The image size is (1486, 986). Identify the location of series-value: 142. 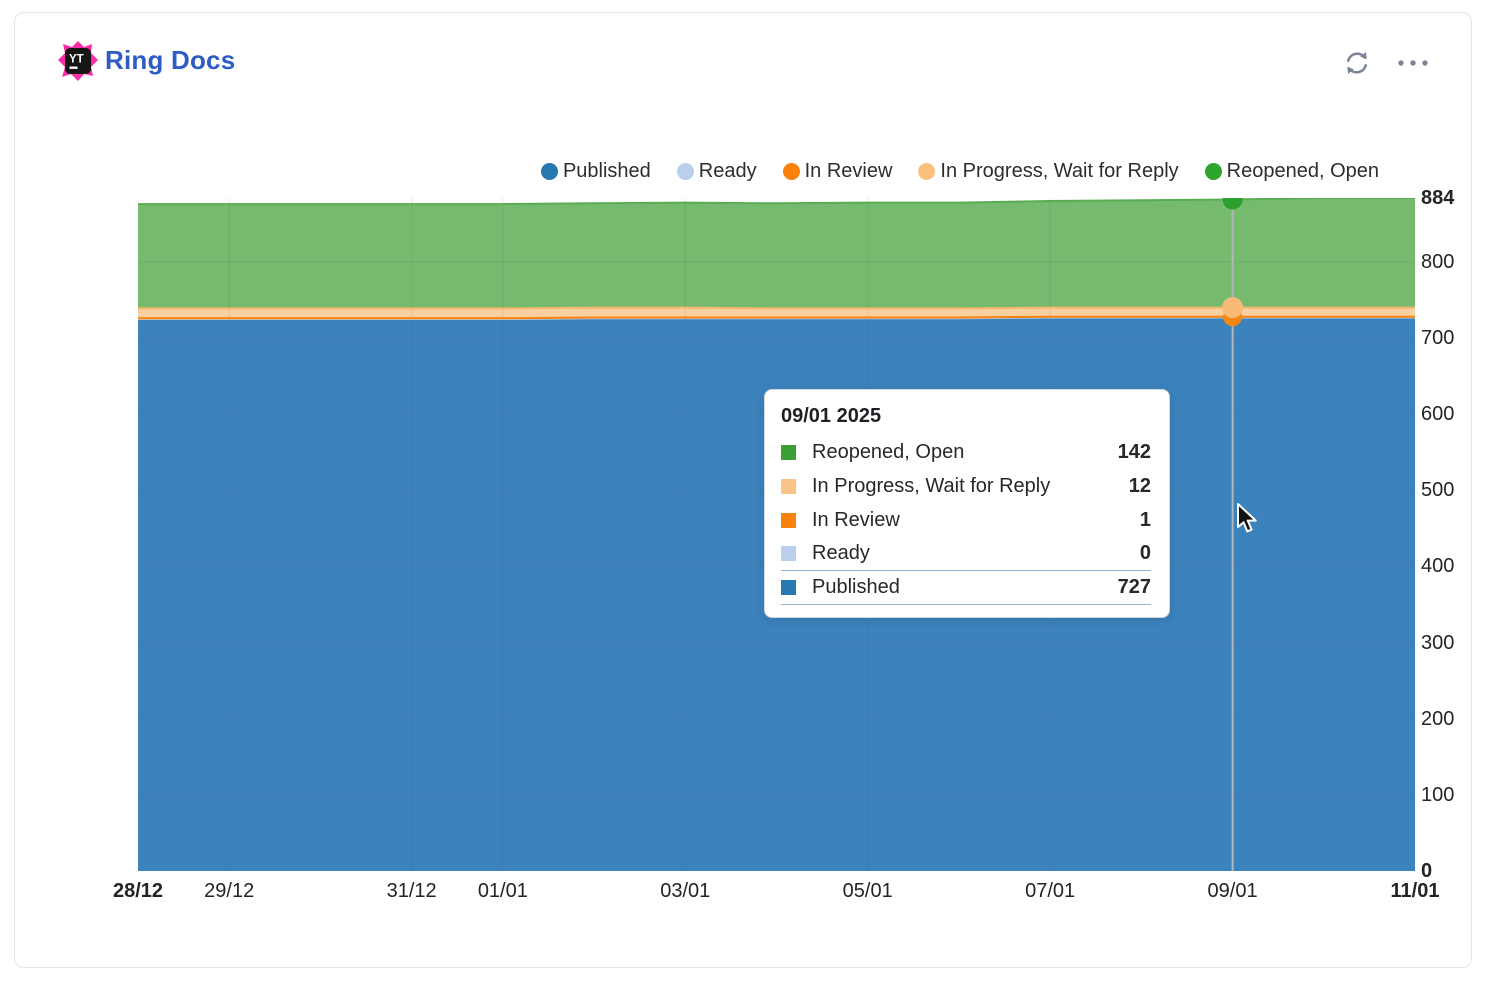
(1134, 451).